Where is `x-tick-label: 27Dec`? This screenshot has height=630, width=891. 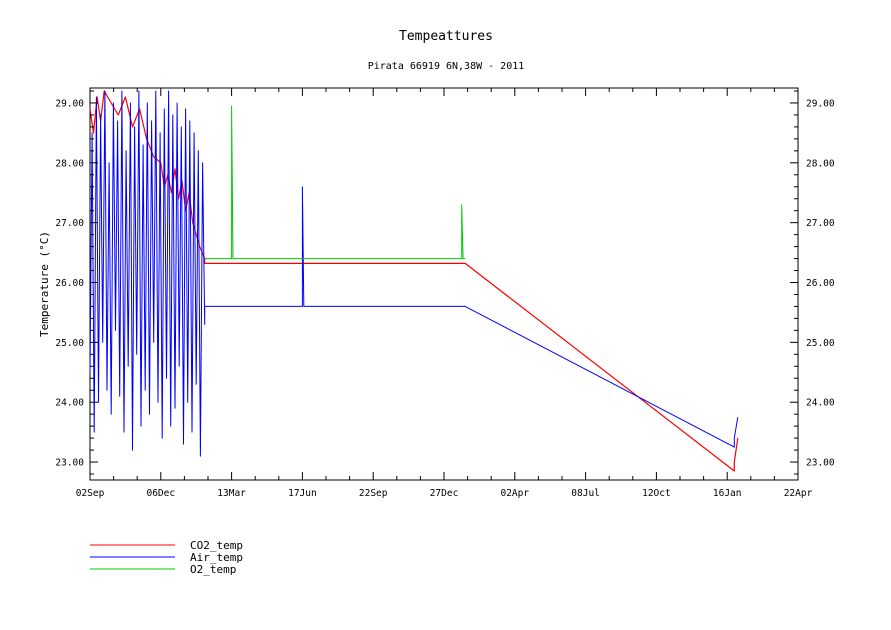 x-tick-label: 27Dec is located at coordinates (444, 493).